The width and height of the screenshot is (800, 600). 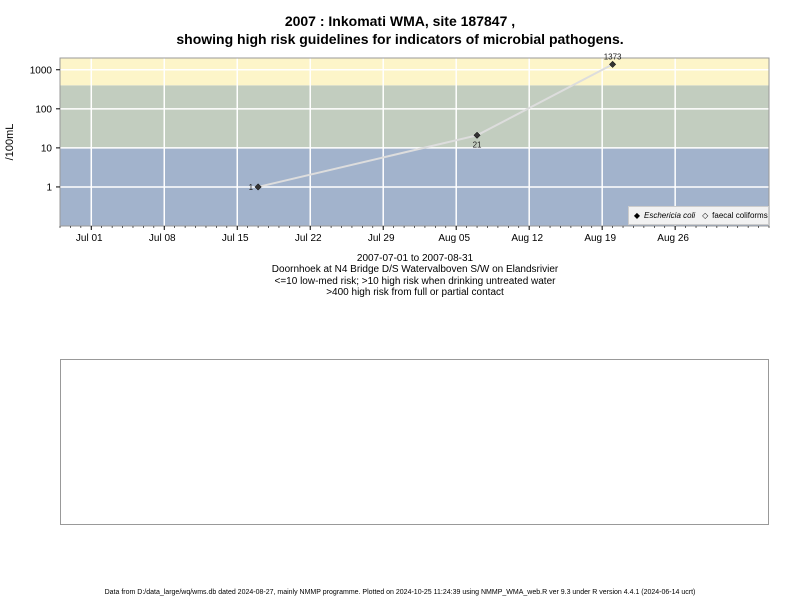 I want to click on x-tick-label-4: Jul 29, so click(x=381, y=238).